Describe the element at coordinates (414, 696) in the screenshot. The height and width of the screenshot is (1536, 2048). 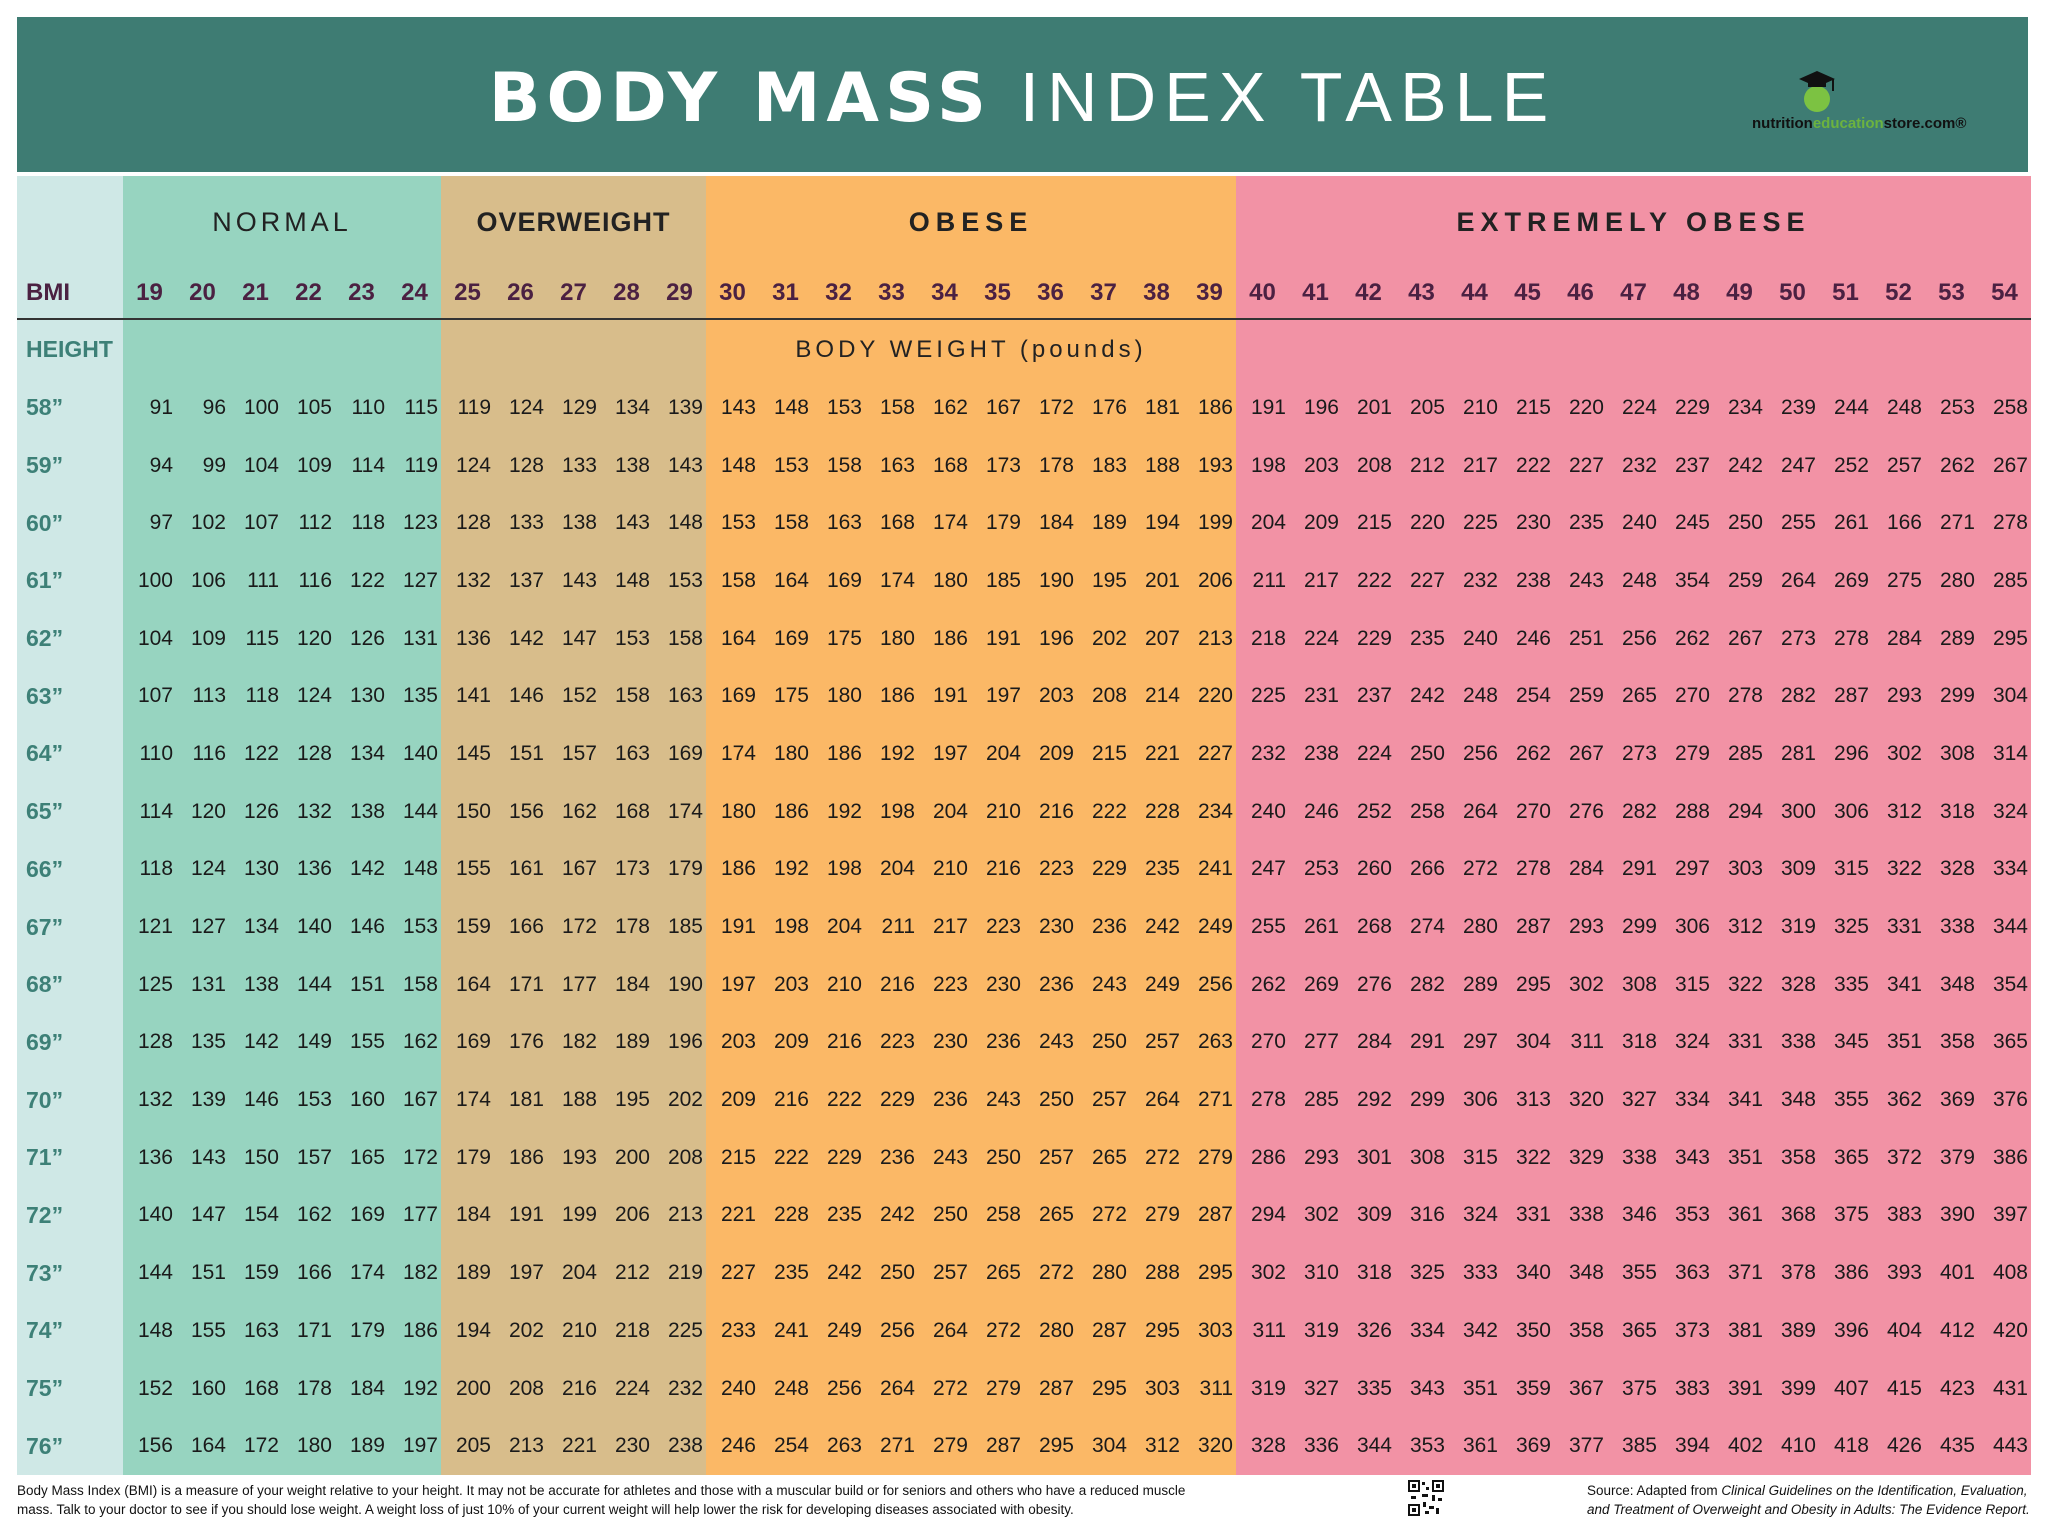
I see `weight: 135` at that location.